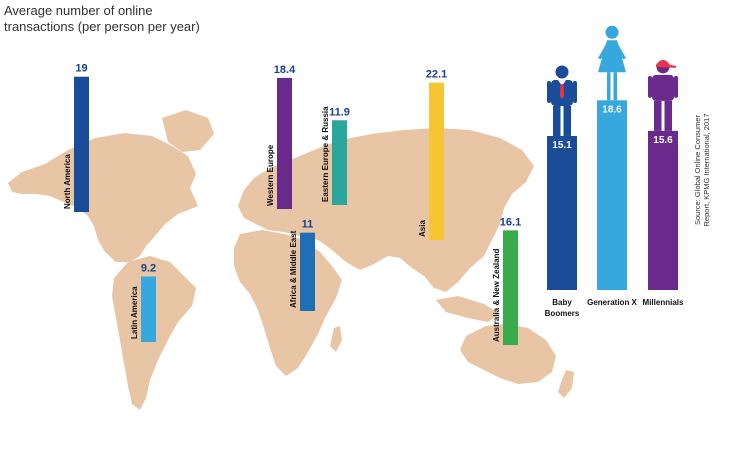  I want to click on bar-baby-boomers, so click(562, 212).